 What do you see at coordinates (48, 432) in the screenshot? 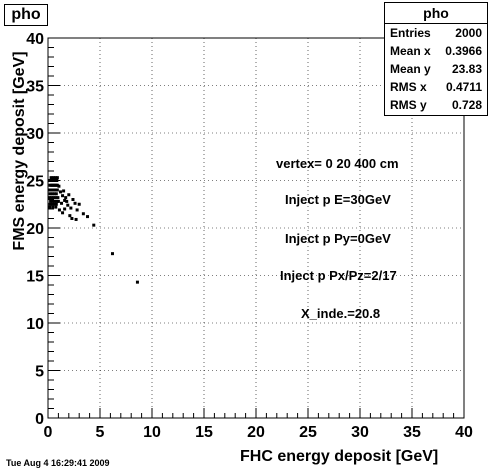
I see `x-tick-label: 0` at bounding box center [48, 432].